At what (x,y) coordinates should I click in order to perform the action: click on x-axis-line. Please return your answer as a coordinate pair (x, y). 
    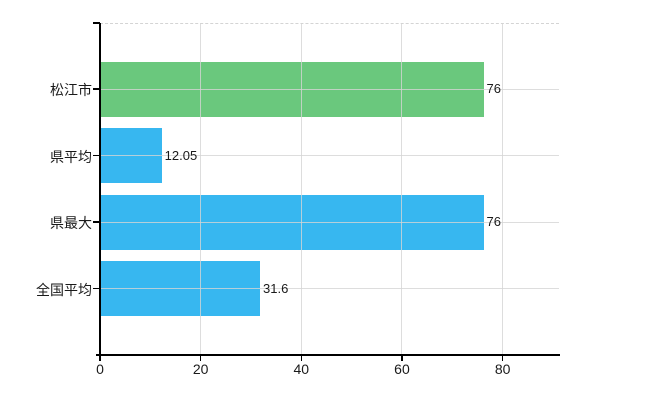
    Looking at the image, I should click on (328, 355).